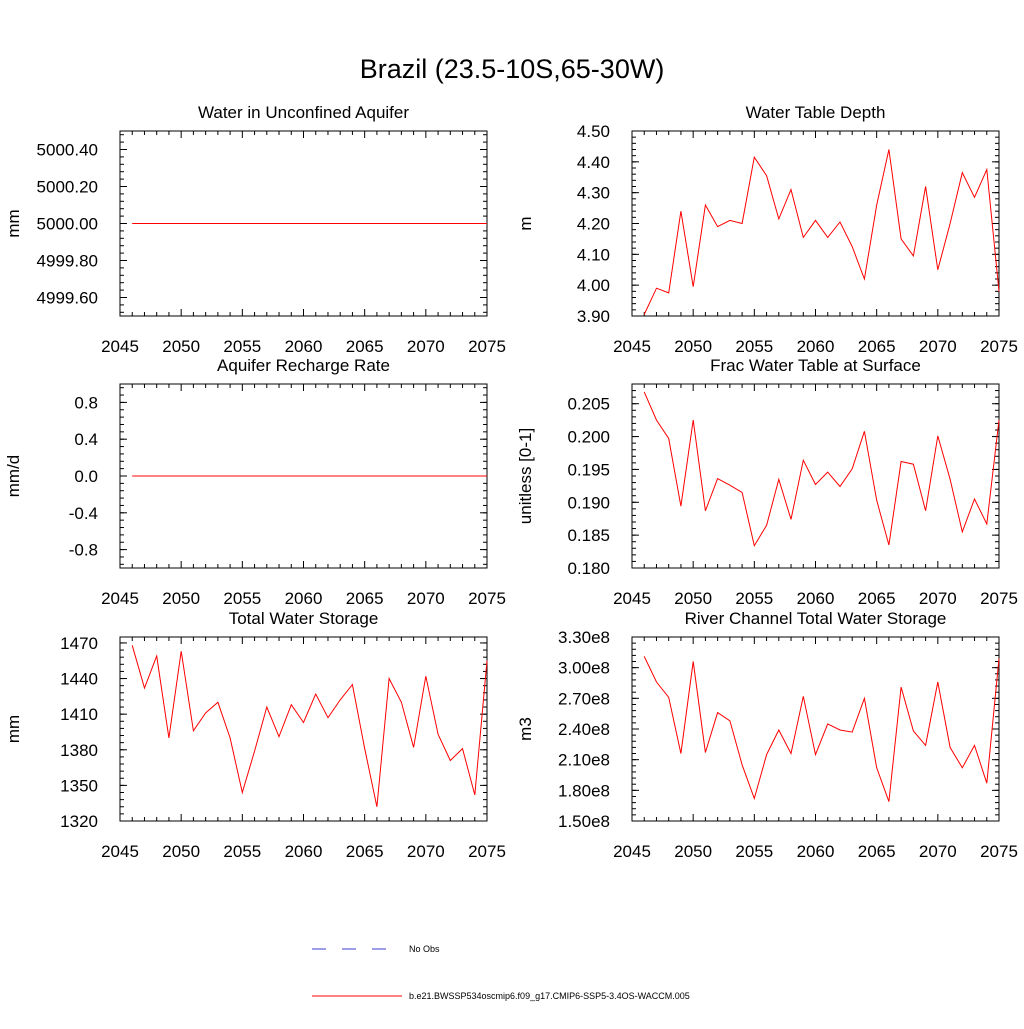 The width and height of the screenshot is (1024, 1029). What do you see at coordinates (83, 513) in the screenshot?
I see `y-tick-label: -0.4` at bounding box center [83, 513].